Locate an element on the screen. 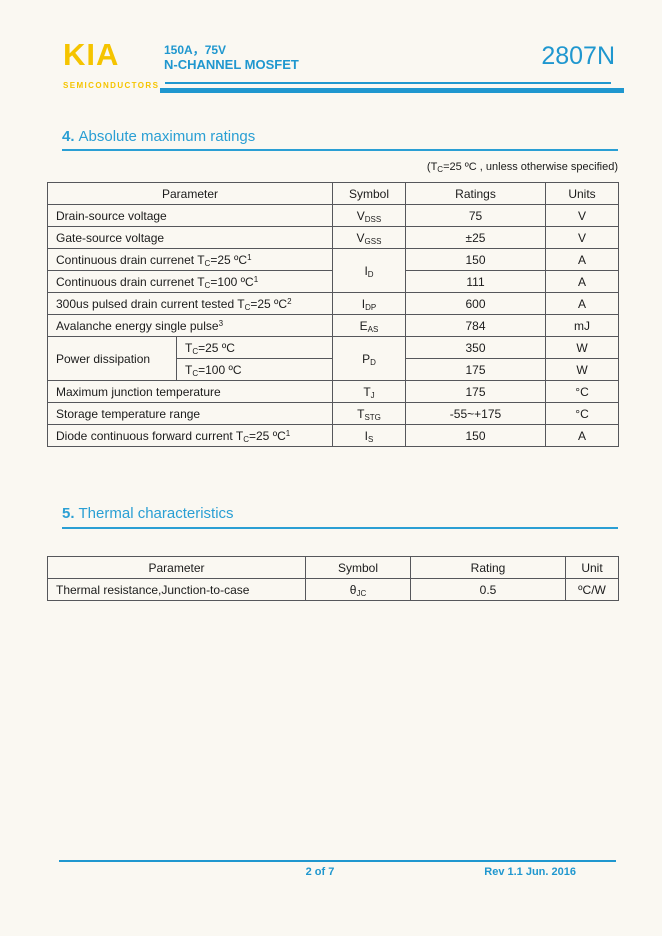  section-abs-max-heading: 4. Absolute maximum ratings is located at coordinates (158, 136).